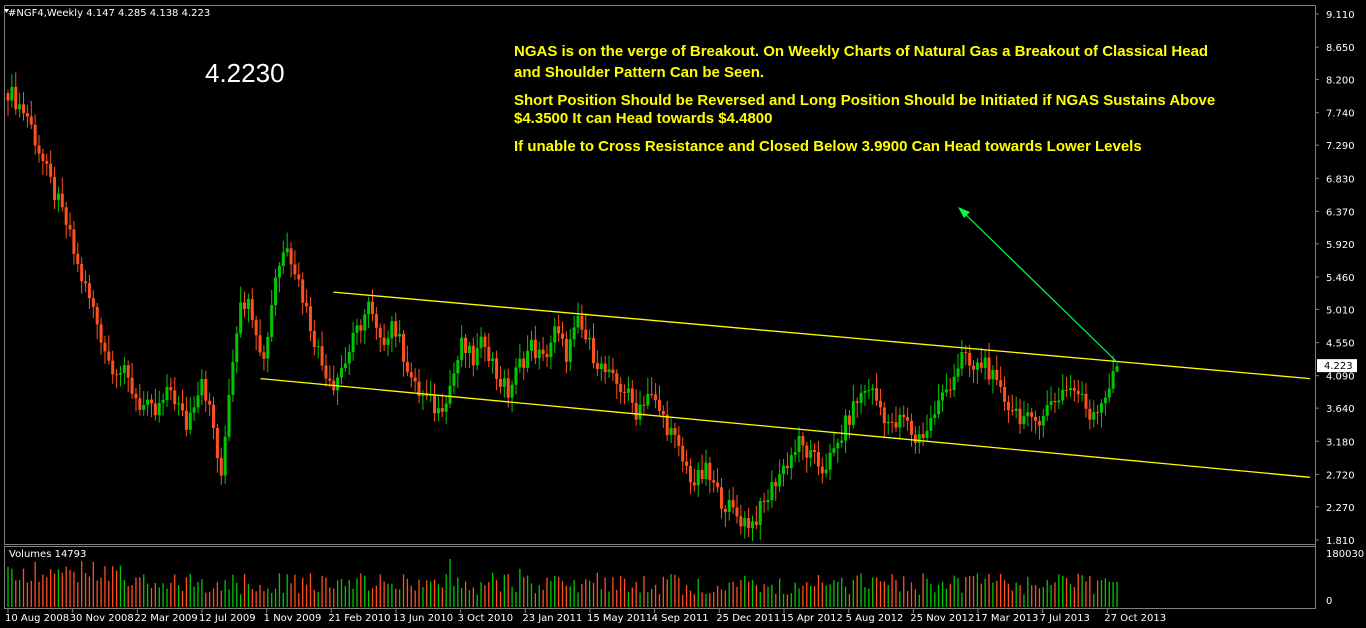 This screenshot has width=1366, height=628. I want to click on big-price: 4.2230, so click(245, 73).